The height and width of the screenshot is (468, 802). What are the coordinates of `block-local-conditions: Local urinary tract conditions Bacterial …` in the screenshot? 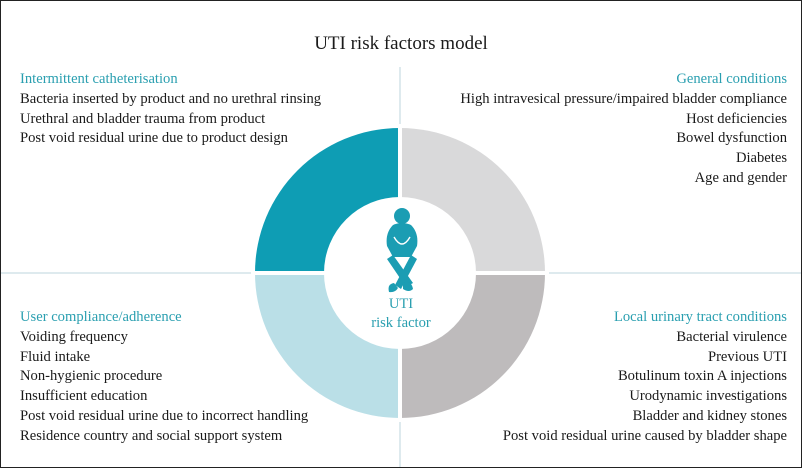 It's located at (645, 377).